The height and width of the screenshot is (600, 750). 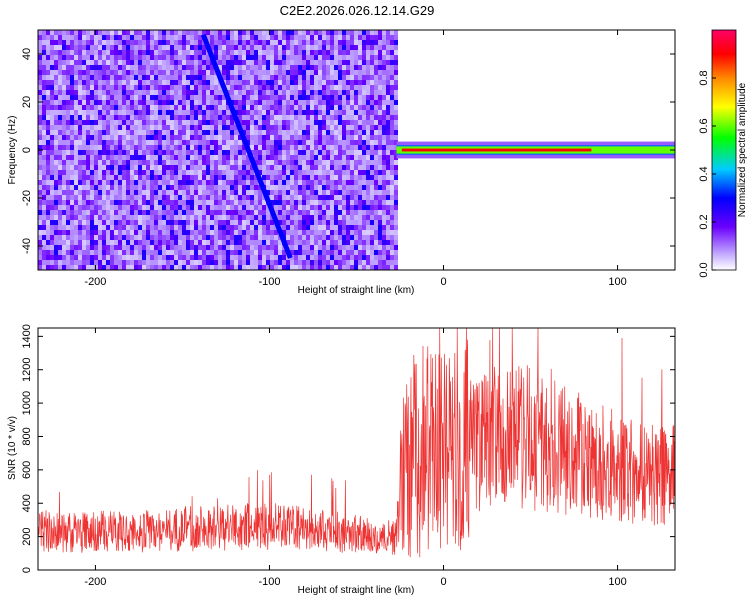 I want to click on snr-ytick-label: 1000, so click(x=27, y=403).